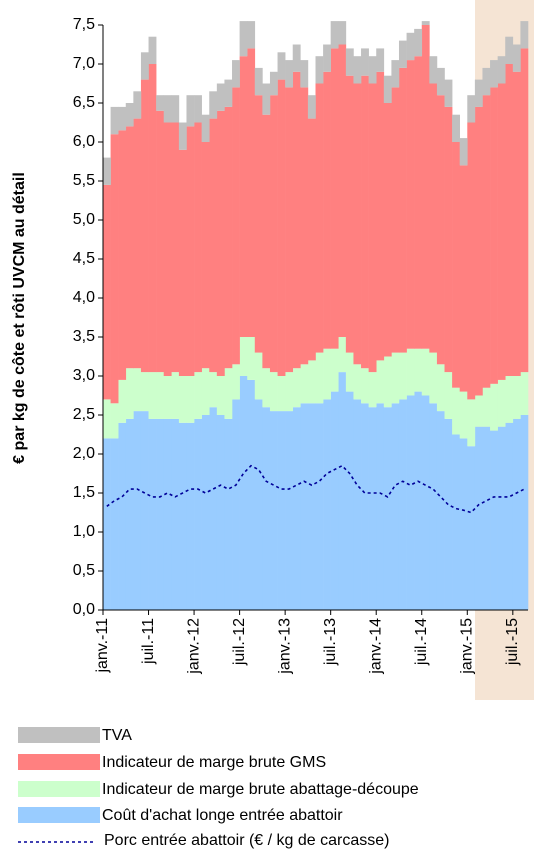 This screenshot has width=534, height=854. What do you see at coordinates (467, 646) in the screenshot?
I see `x-tick-label: janv.-15` at bounding box center [467, 646].